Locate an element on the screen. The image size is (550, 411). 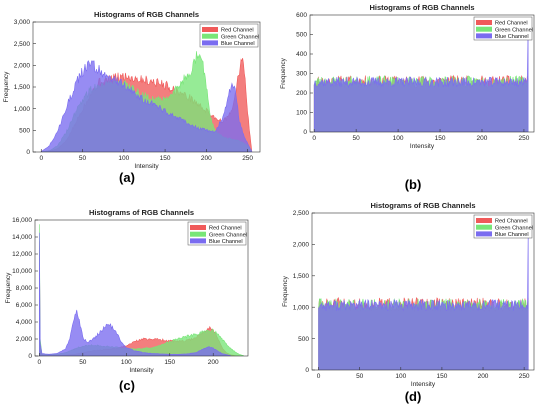
y-tick-label: 200 is located at coordinates (301, 93).